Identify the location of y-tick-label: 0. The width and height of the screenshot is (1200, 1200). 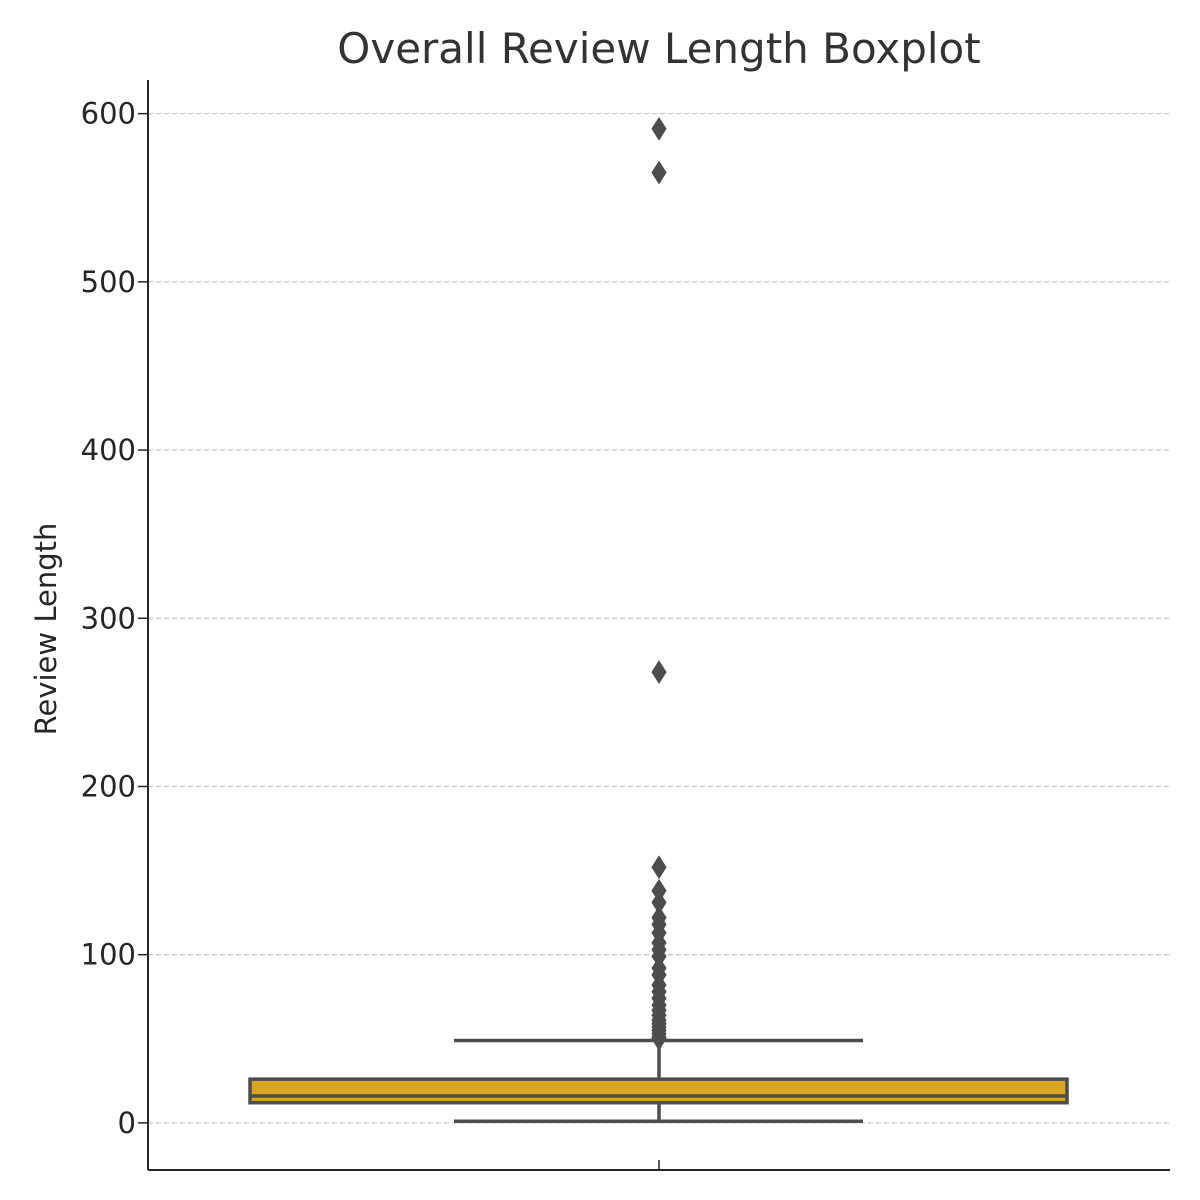
(127, 1123).